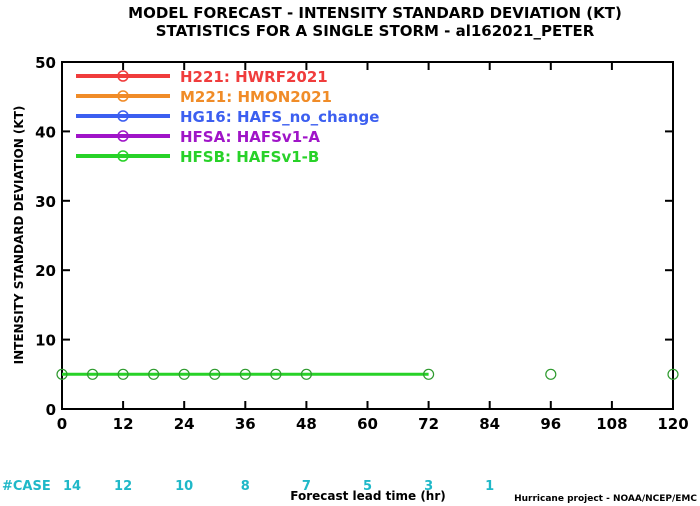 This screenshot has width=700, height=506. Describe the element at coordinates (26, 486) in the screenshot. I see `case-label: #CASE` at that location.